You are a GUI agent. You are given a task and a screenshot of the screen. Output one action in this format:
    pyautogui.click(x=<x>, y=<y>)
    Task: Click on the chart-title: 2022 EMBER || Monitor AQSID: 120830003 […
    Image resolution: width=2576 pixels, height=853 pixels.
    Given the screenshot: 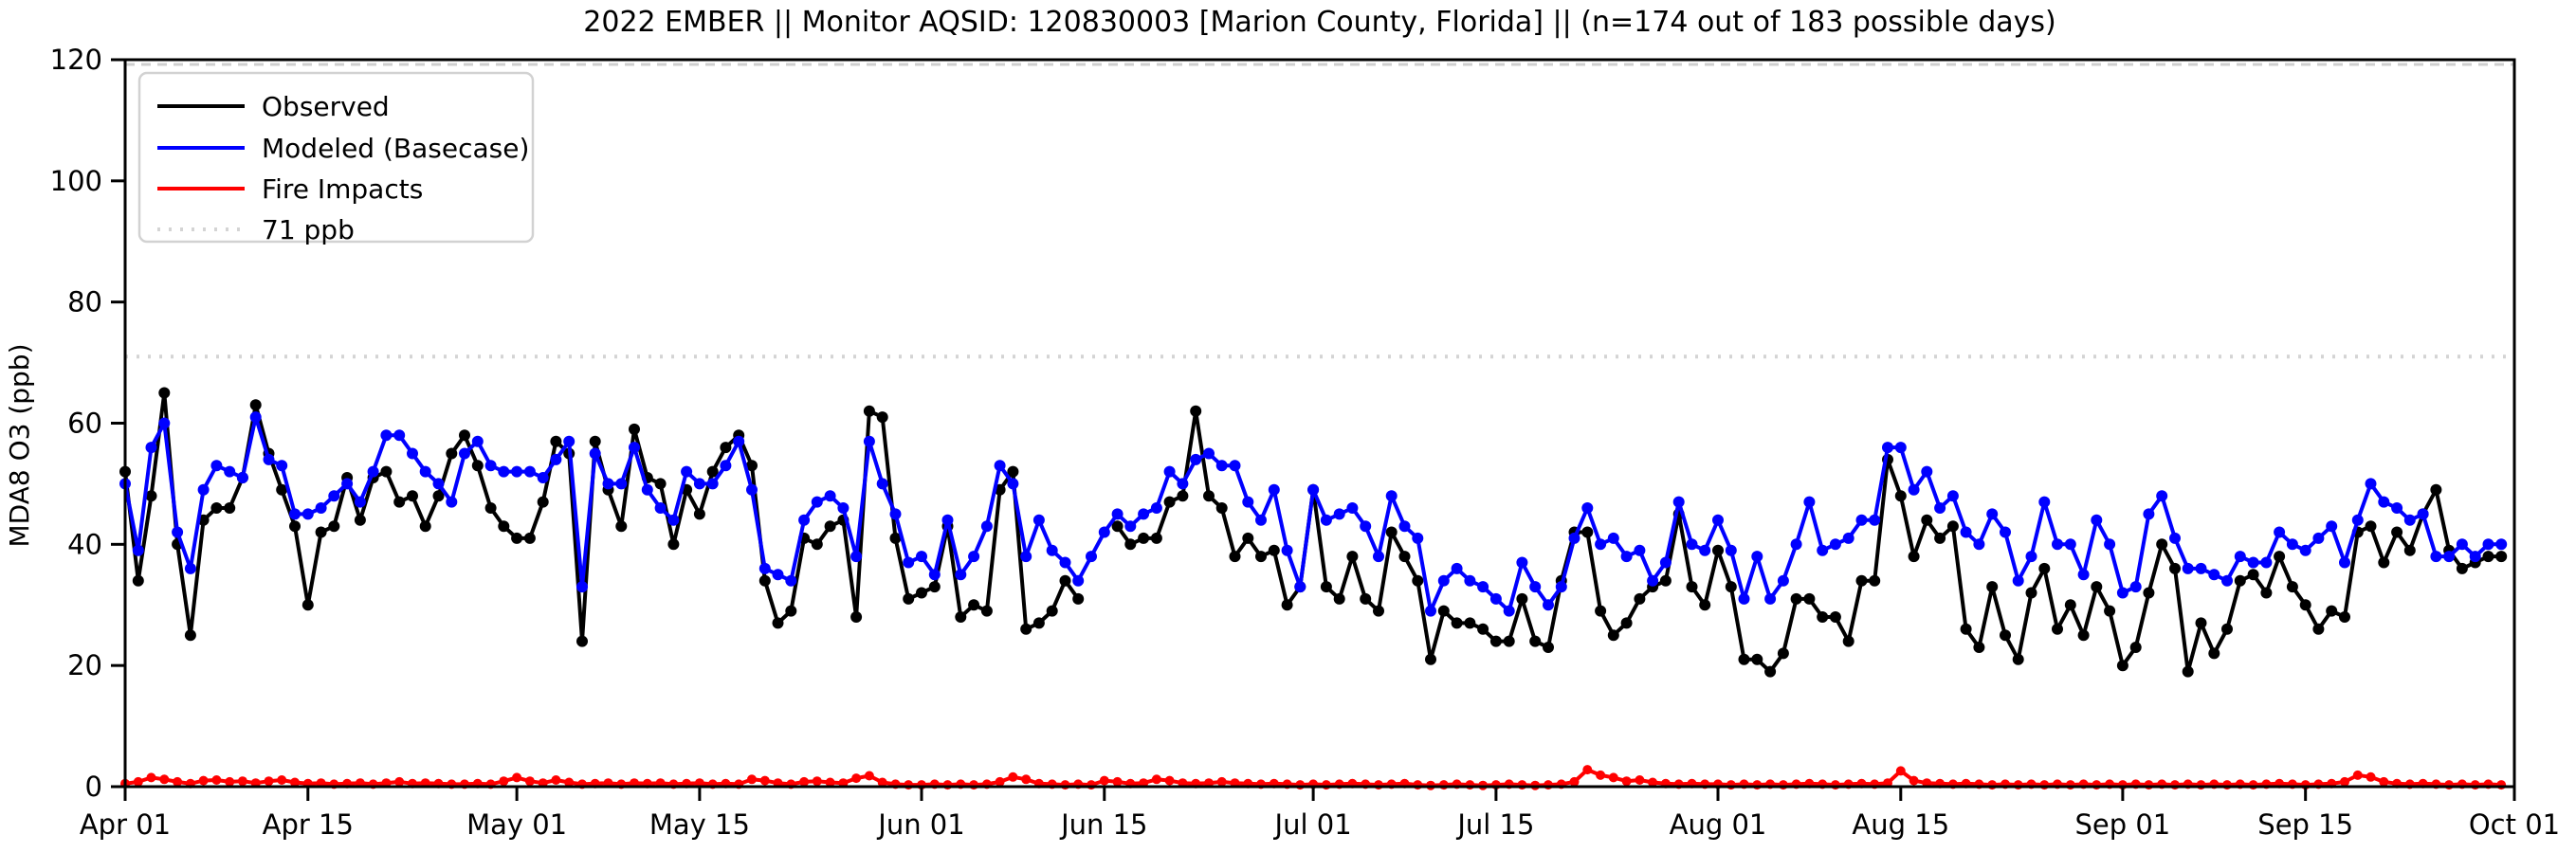 What is the action you would take?
    pyautogui.click(x=1319, y=22)
    